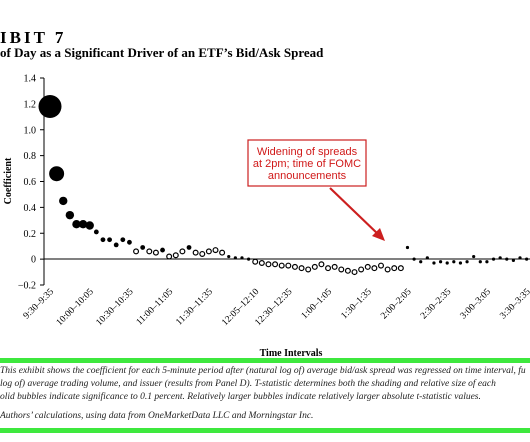  What do you see at coordinates (115, 307) in the screenshot?
I see `x-tick-label: 10:30–10:35` at bounding box center [115, 307].